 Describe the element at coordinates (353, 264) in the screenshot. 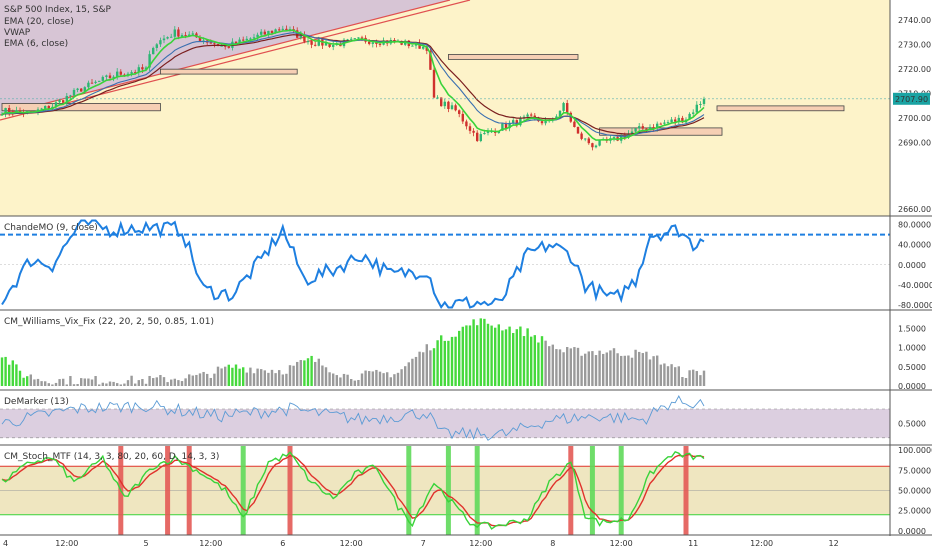

I see `chandemo-line` at that location.